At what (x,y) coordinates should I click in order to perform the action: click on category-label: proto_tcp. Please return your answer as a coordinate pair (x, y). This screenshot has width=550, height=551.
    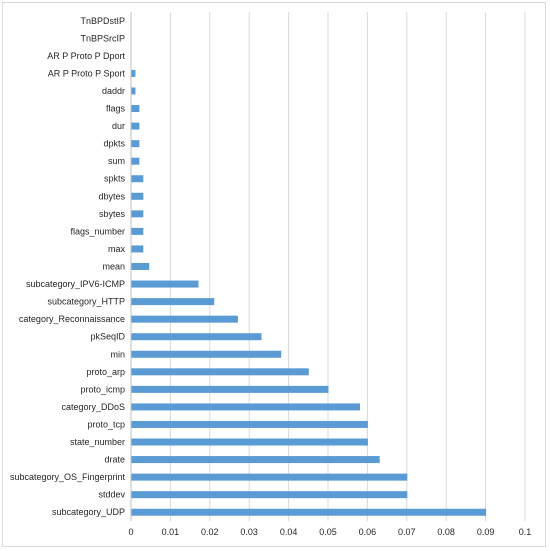
    Looking at the image, I should click on (106, 424).